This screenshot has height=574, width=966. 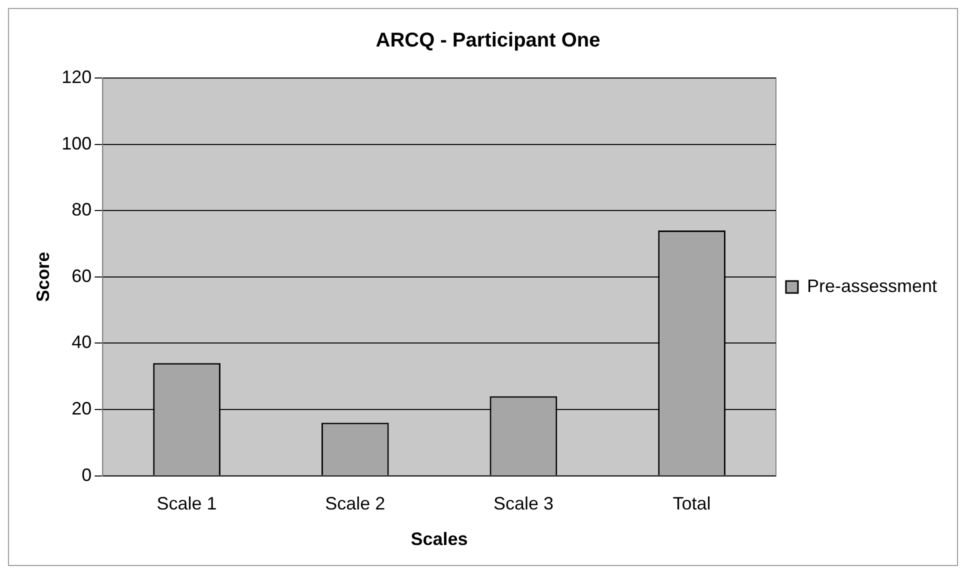 I want to click on x-axis-title: Scales, so click(x=439, y=539).